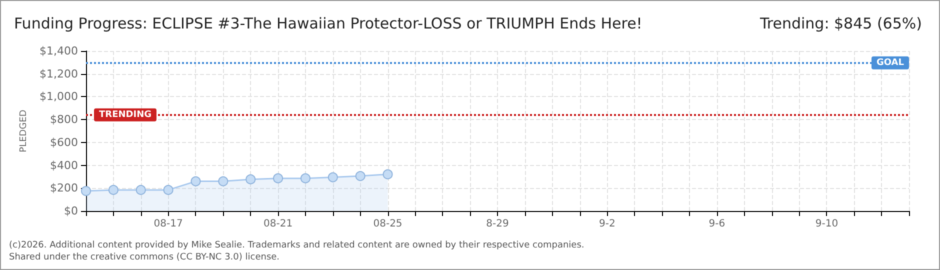  Describe the element at coordinates (826, 224) in the screenshot. I see `x-tick-label: 9-10` at that location.